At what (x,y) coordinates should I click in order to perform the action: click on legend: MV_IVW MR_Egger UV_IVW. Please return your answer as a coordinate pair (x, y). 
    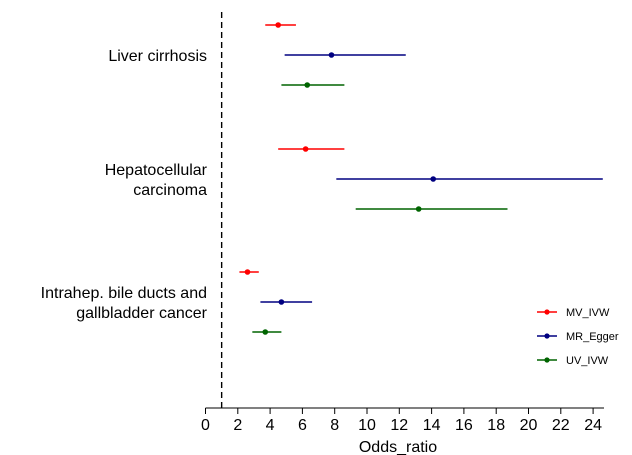
    Looking at the image, I should click on (578, 337).